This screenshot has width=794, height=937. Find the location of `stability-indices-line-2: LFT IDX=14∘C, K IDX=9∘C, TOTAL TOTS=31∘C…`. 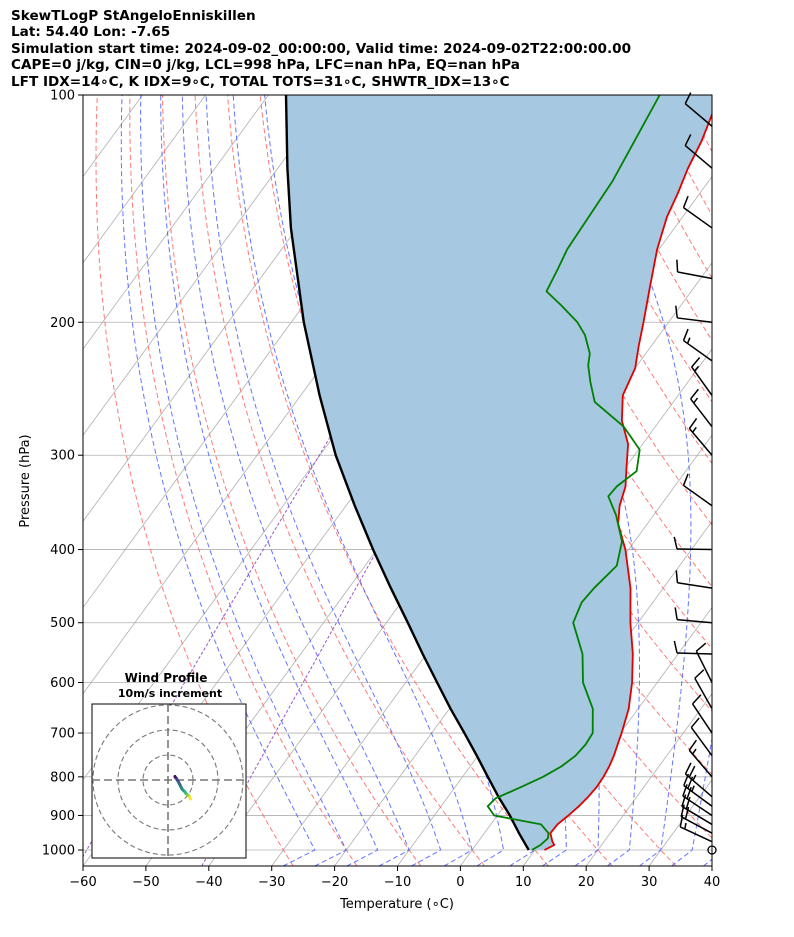

stability-indices-line-2: LFT IDX=14∘C, K IDX=9∘C, TOTAL TOTS=31∘C… is located at coordinates (260, 81).